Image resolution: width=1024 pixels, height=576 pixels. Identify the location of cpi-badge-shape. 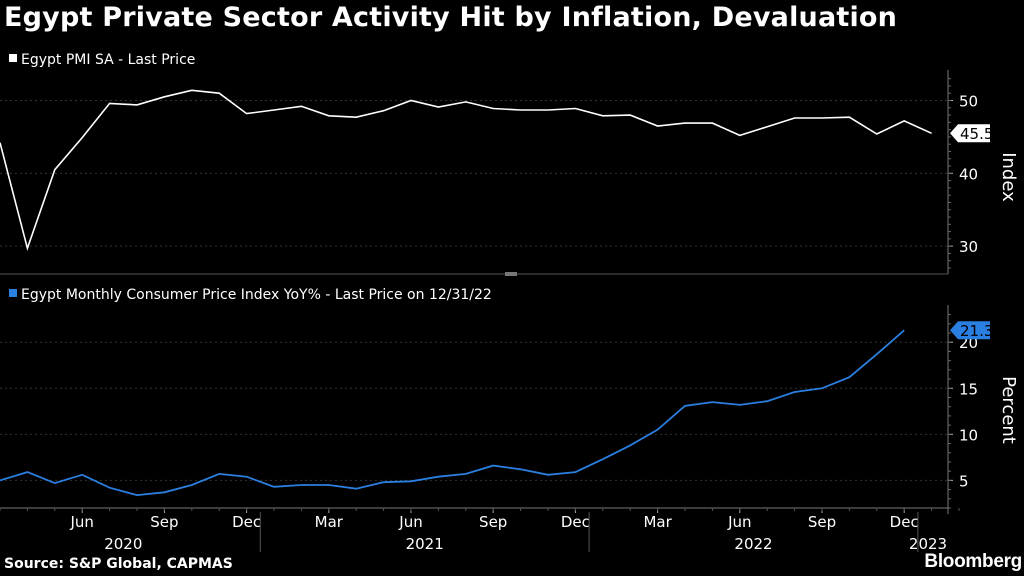
(970, 330).